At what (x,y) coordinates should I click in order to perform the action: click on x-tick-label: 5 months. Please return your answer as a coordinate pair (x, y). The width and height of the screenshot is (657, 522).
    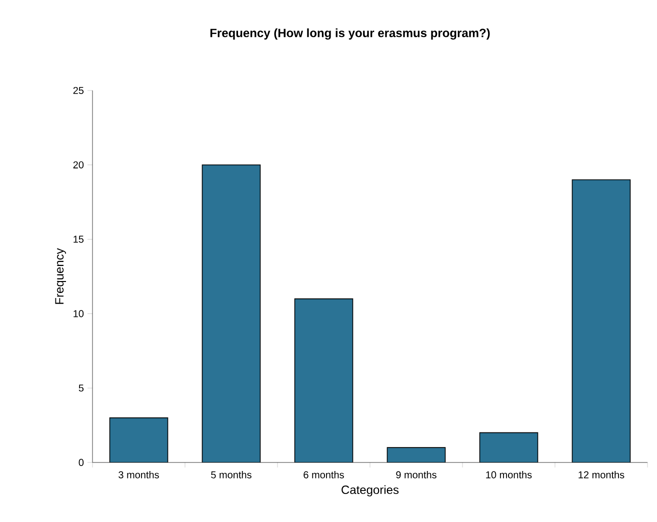
    Looking at the image, I should click on (231, 474).